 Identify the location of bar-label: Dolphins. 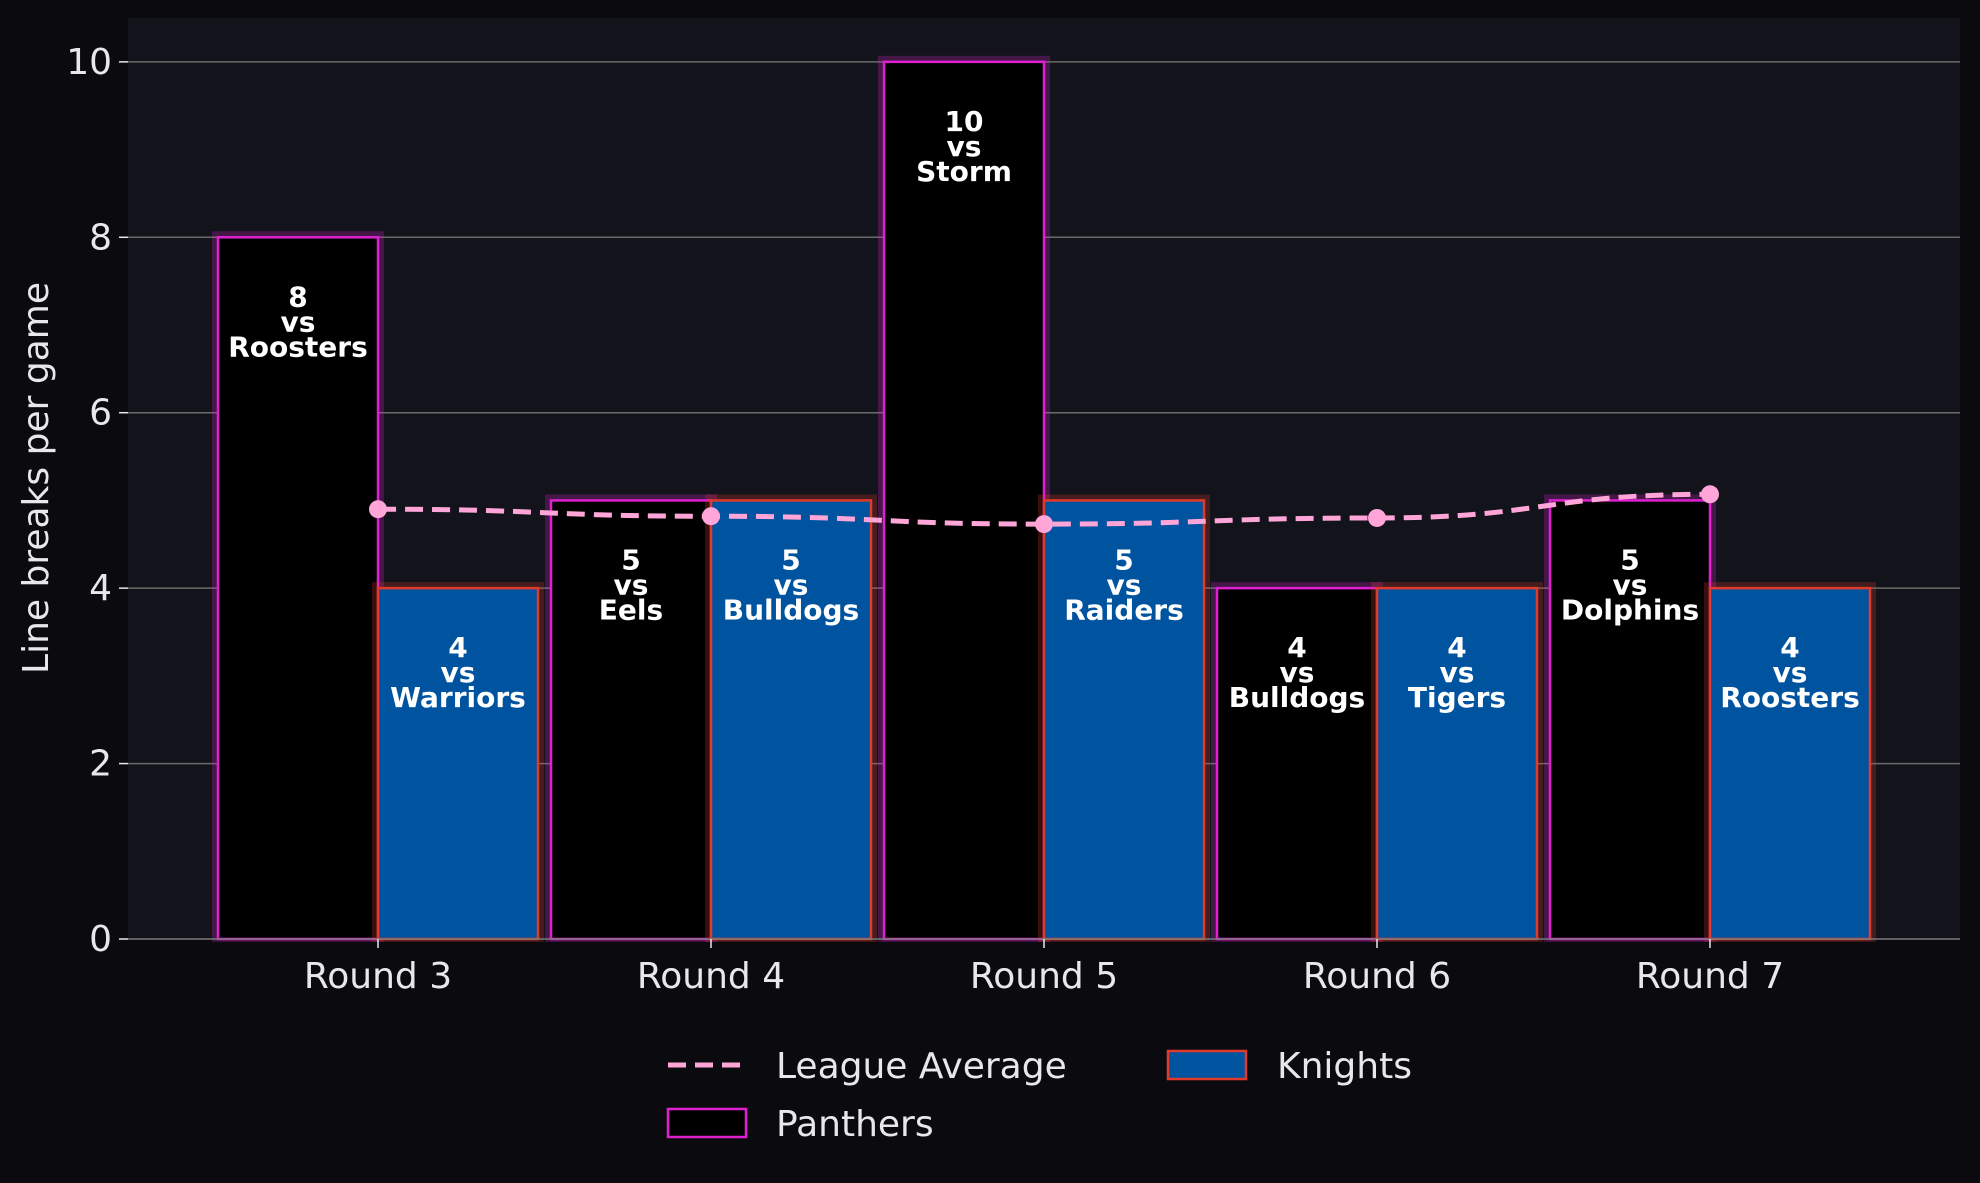
(1630, 609).